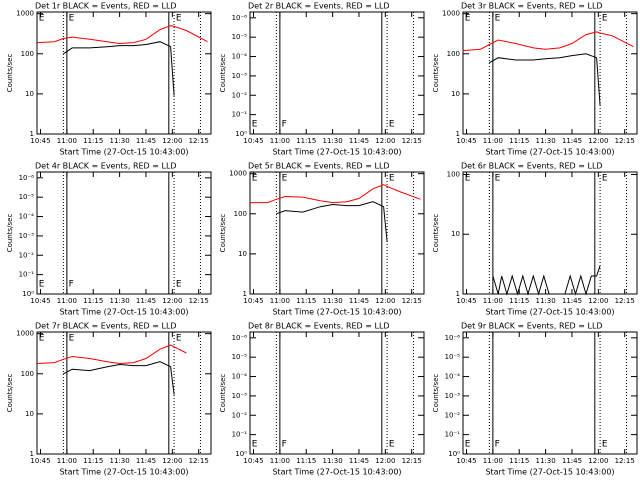 The height and width of the screenshot is (480, 640). Describe the element at coordinates (319, 166) in the screenshot. I see `panel-title: Det 5r BLACK = Events, RED = LLD` at that location.